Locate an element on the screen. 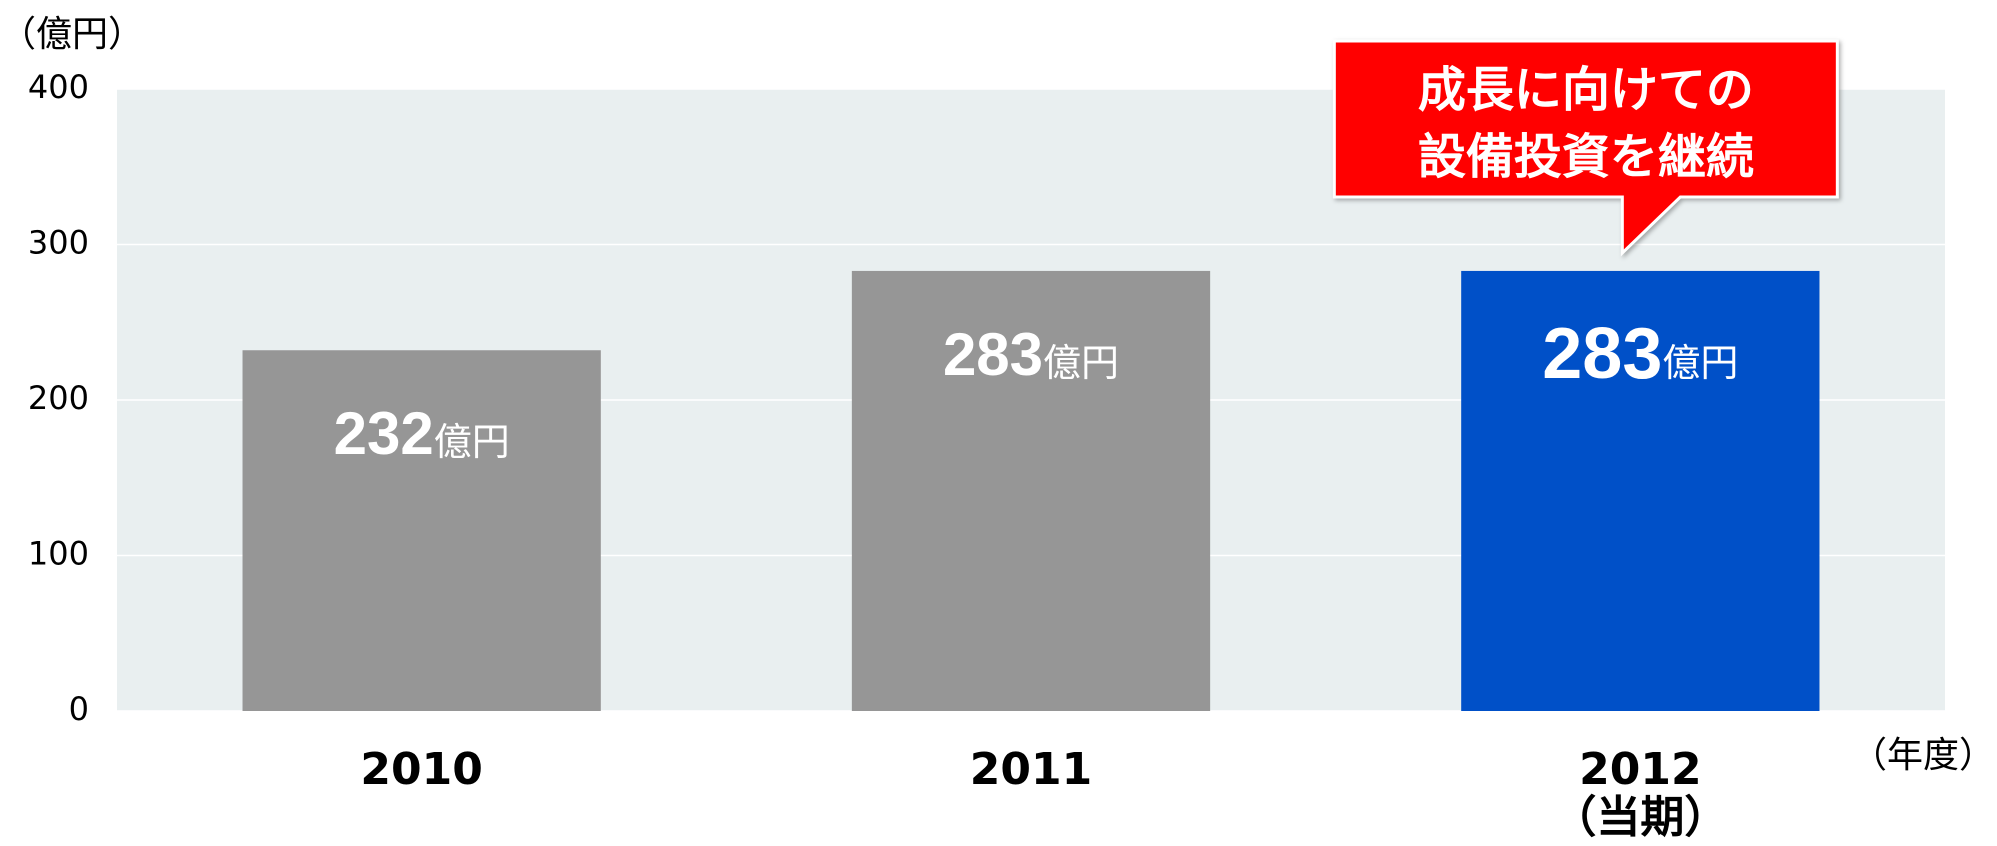  value-number: 232 is located at coordinates (384, 433).